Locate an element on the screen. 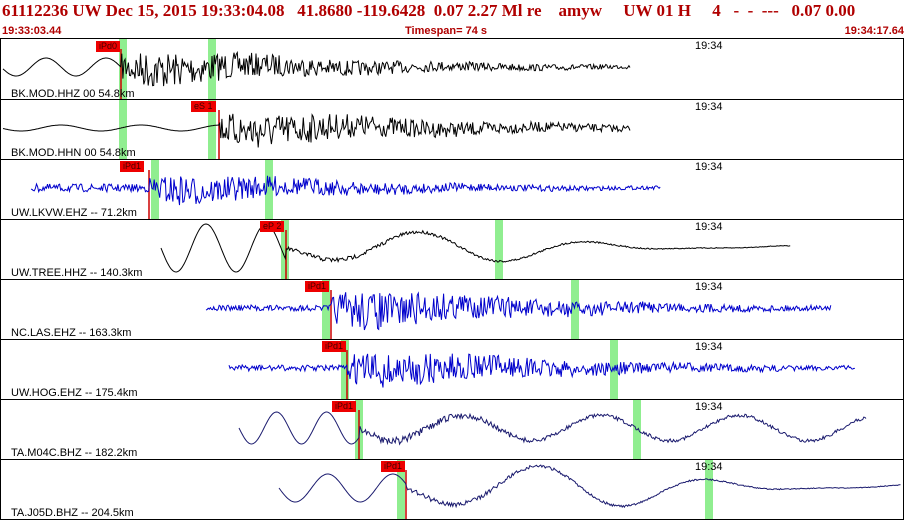  start-time: 19:33:03.44 is located at coordinates (32, 31).